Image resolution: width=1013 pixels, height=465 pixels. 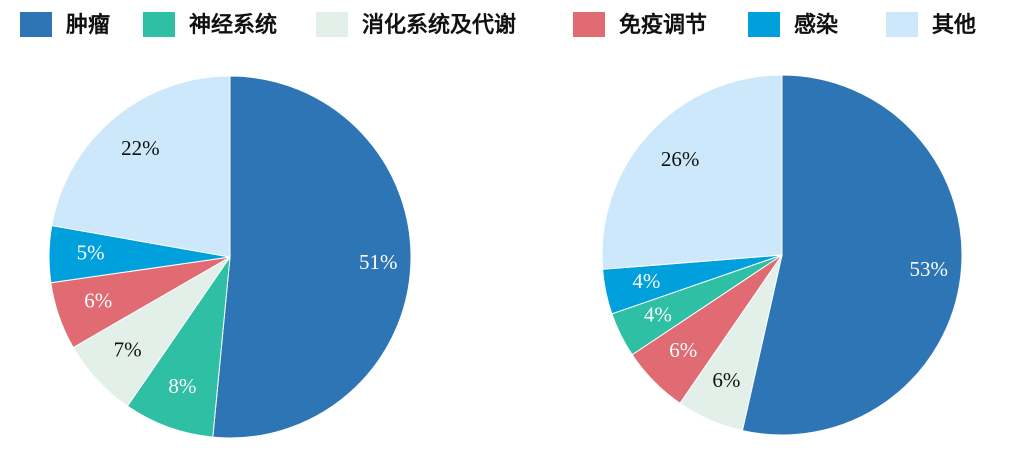 What do you see at coordinates (680, 159) in the screenshot?
I see `data-label: 26%` at bounding box center [680, 159].